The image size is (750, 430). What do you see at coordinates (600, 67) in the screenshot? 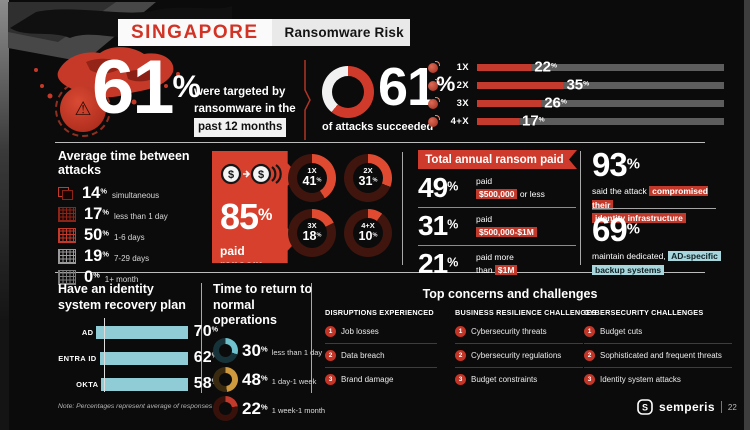
I see `bar-track: 22%` at bounding box center [600, 67].